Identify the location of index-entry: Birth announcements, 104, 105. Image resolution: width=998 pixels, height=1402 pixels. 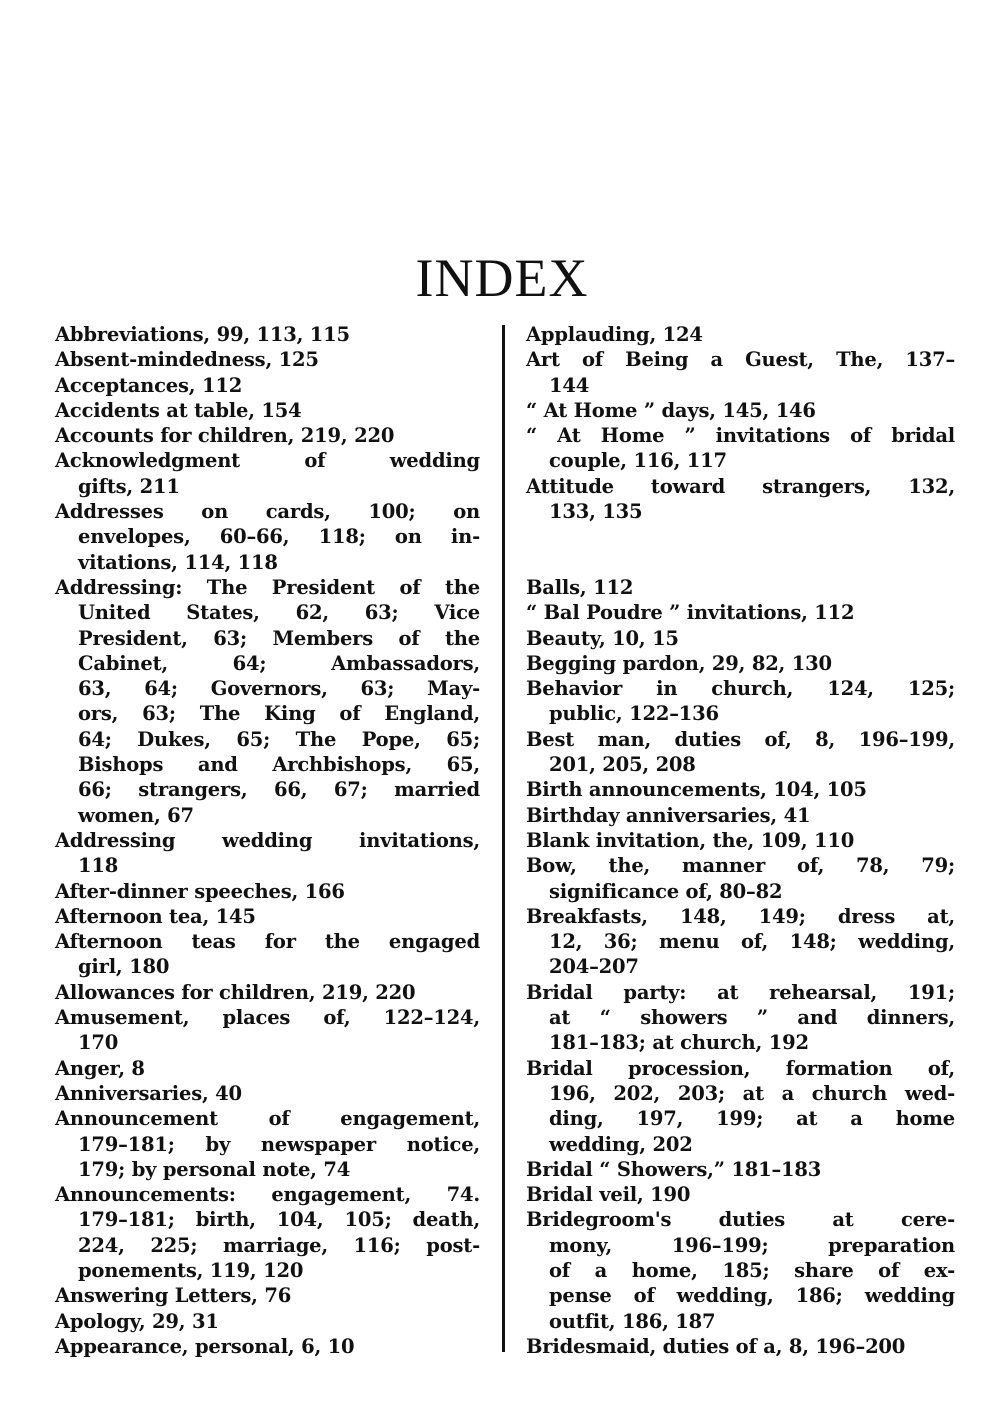
(740, 789).